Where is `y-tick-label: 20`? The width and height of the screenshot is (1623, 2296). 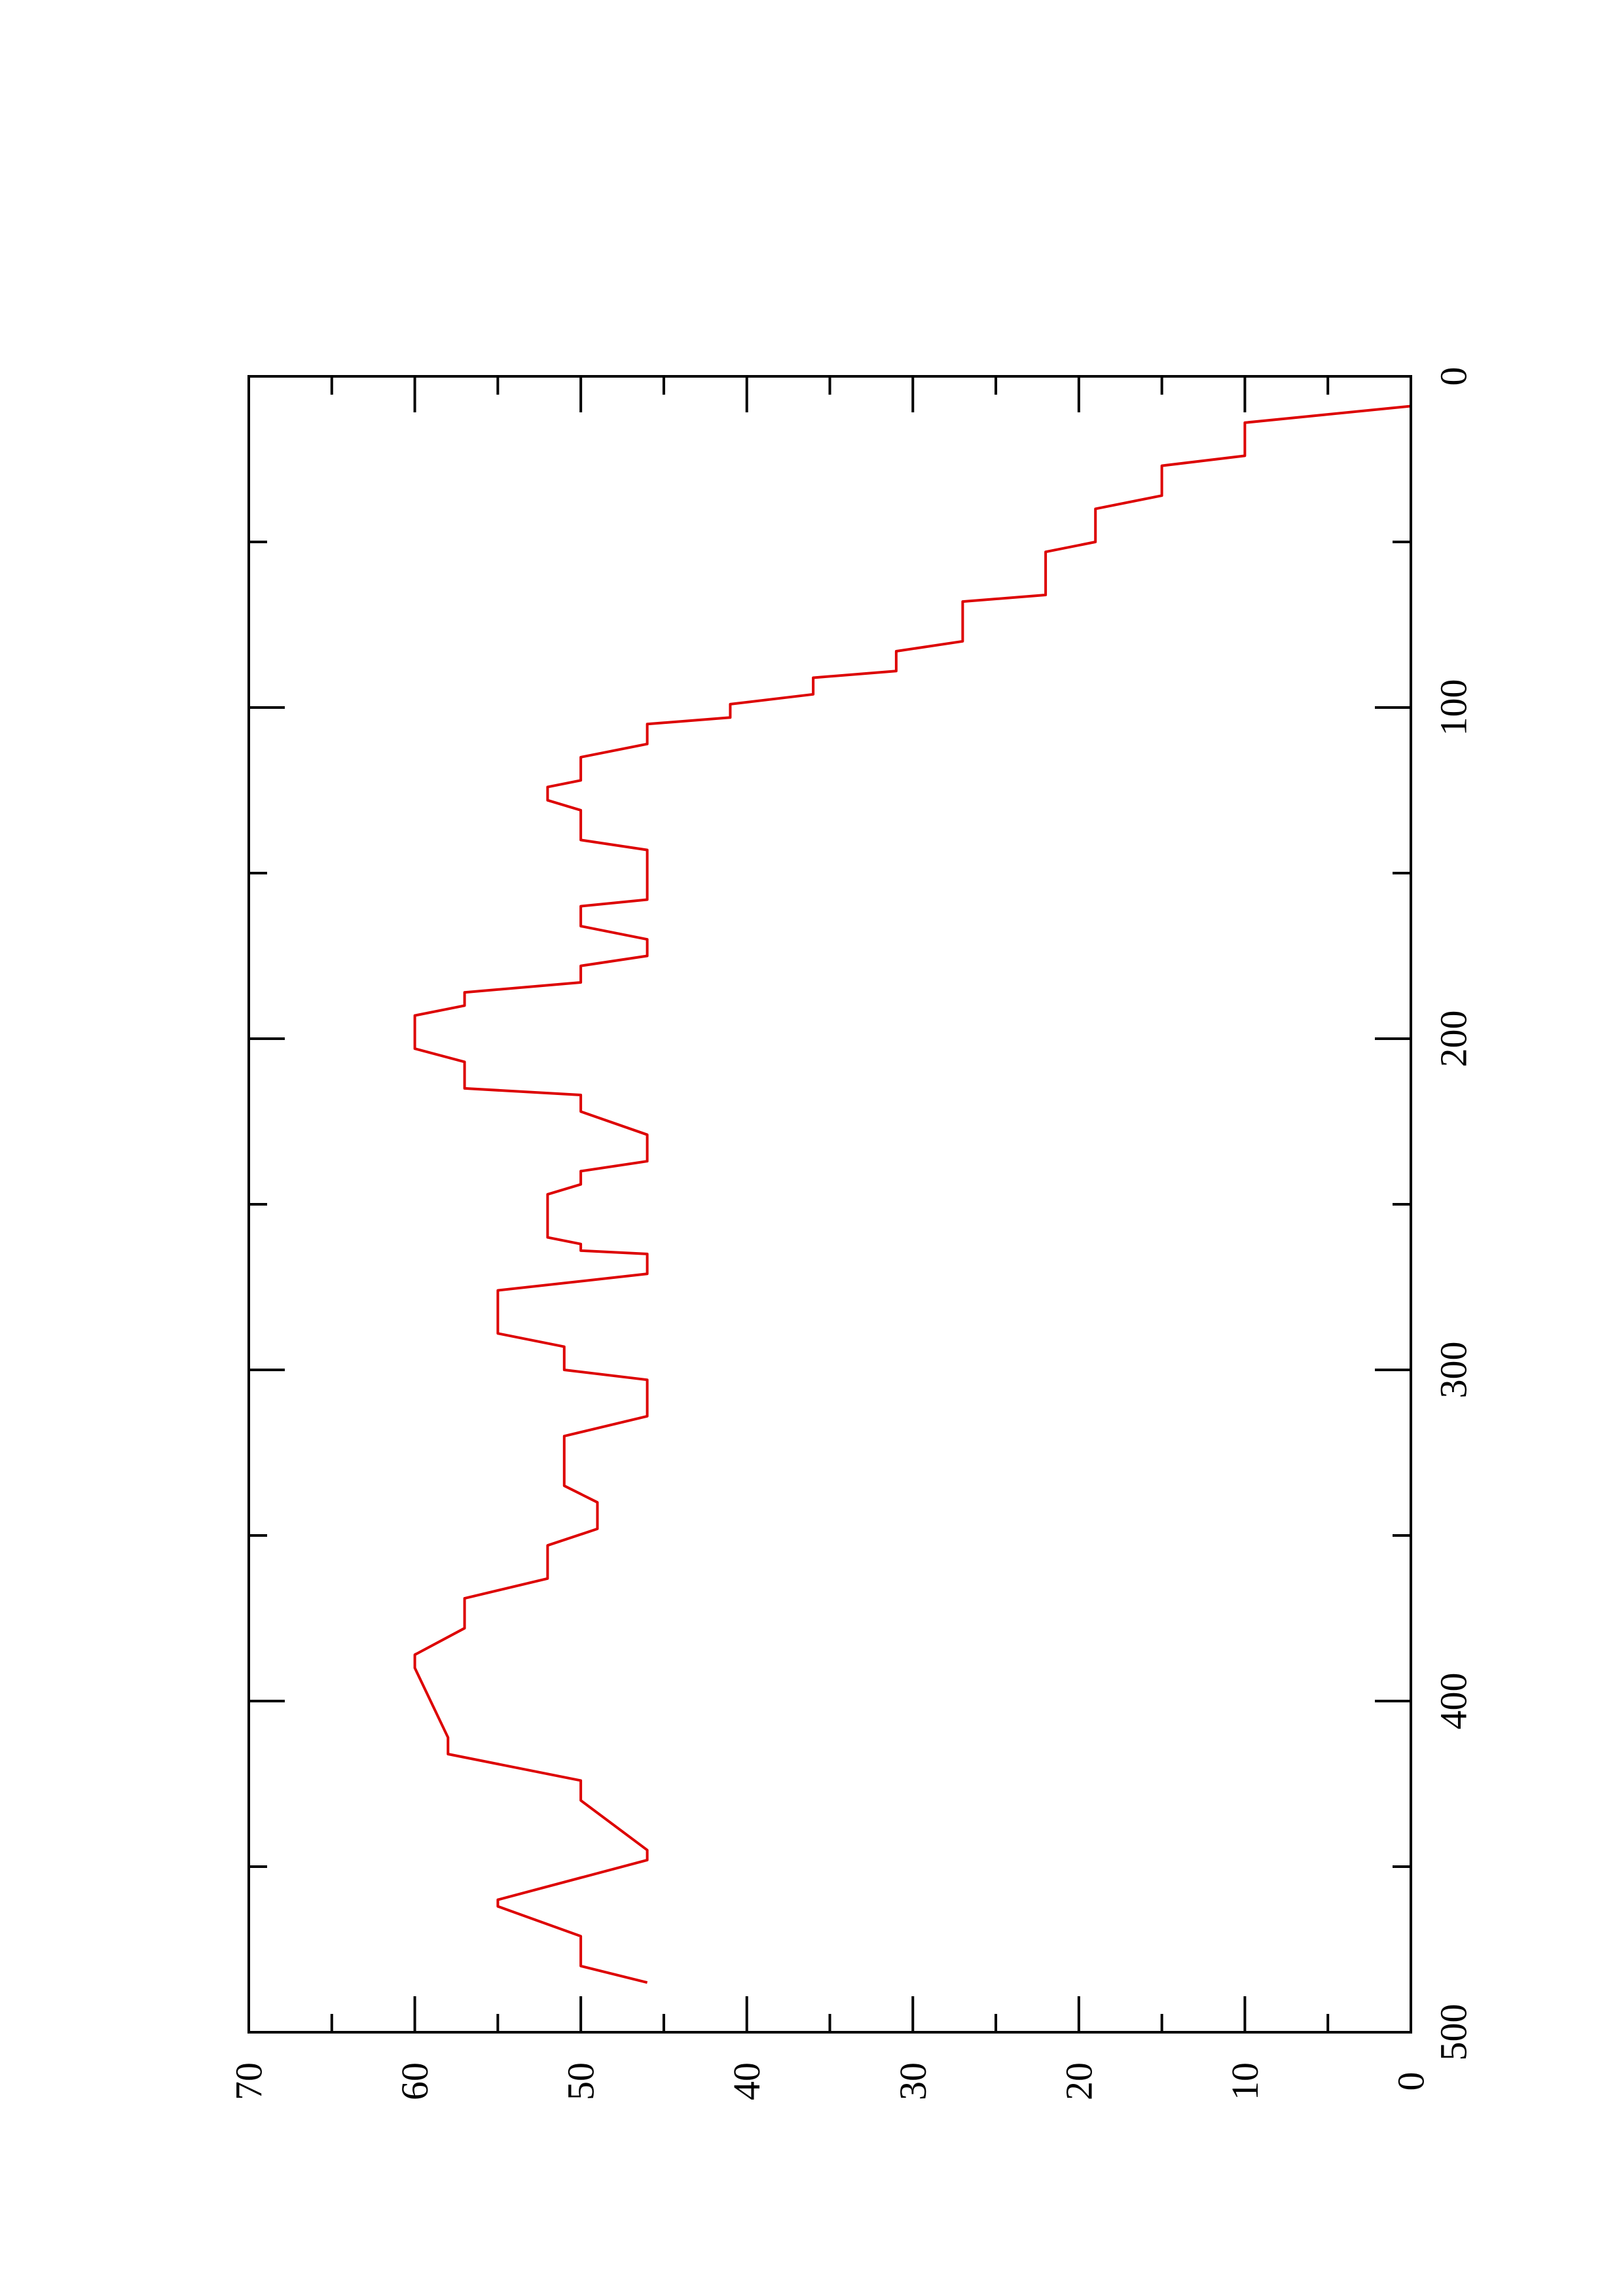
y-tick-label: 20 is located at coordinates (1078, 2081).